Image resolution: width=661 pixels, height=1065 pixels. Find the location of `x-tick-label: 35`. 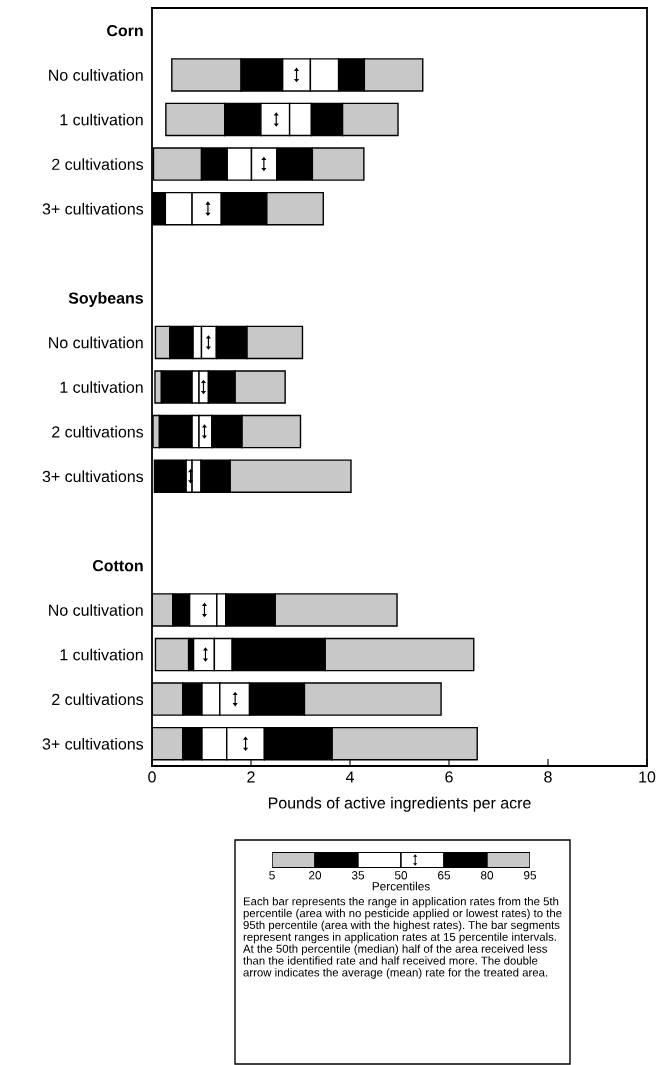

x-tick-label: 35 is located at coordinates (358, 875).